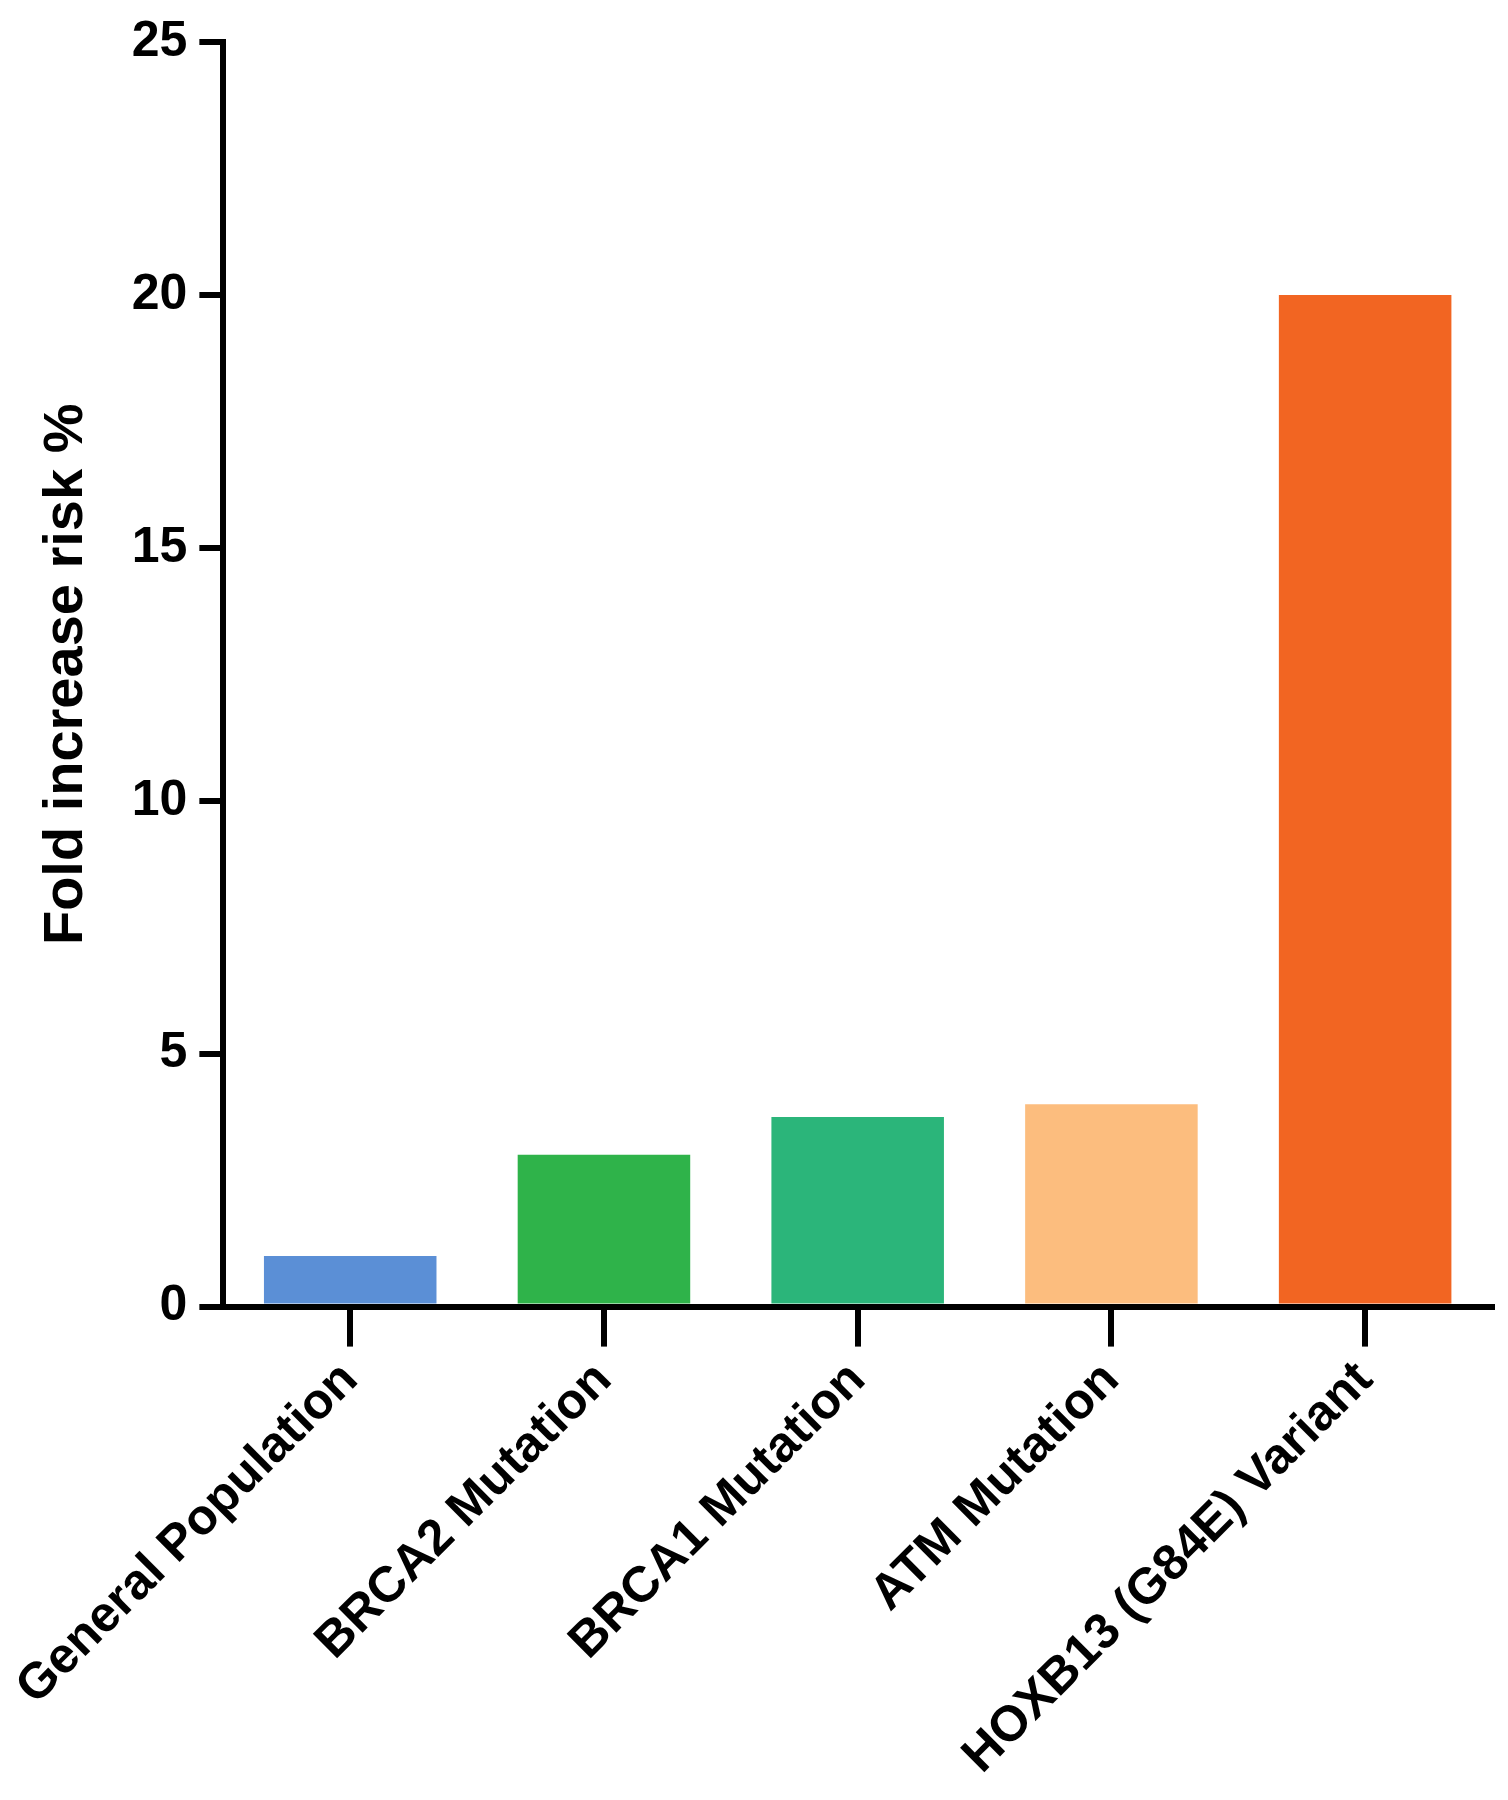  What do you see at coordinates (159, 544) in the screenshot?
I see `y-tick-label: 15` at bounding box center [159, 544].